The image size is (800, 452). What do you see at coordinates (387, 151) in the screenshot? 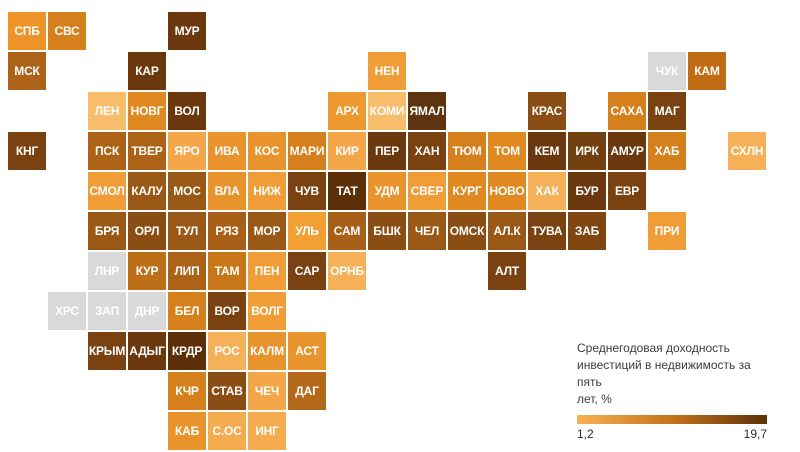
I see `region-tile-ПЕР: ПЕР` at bounding box center [387, 151].